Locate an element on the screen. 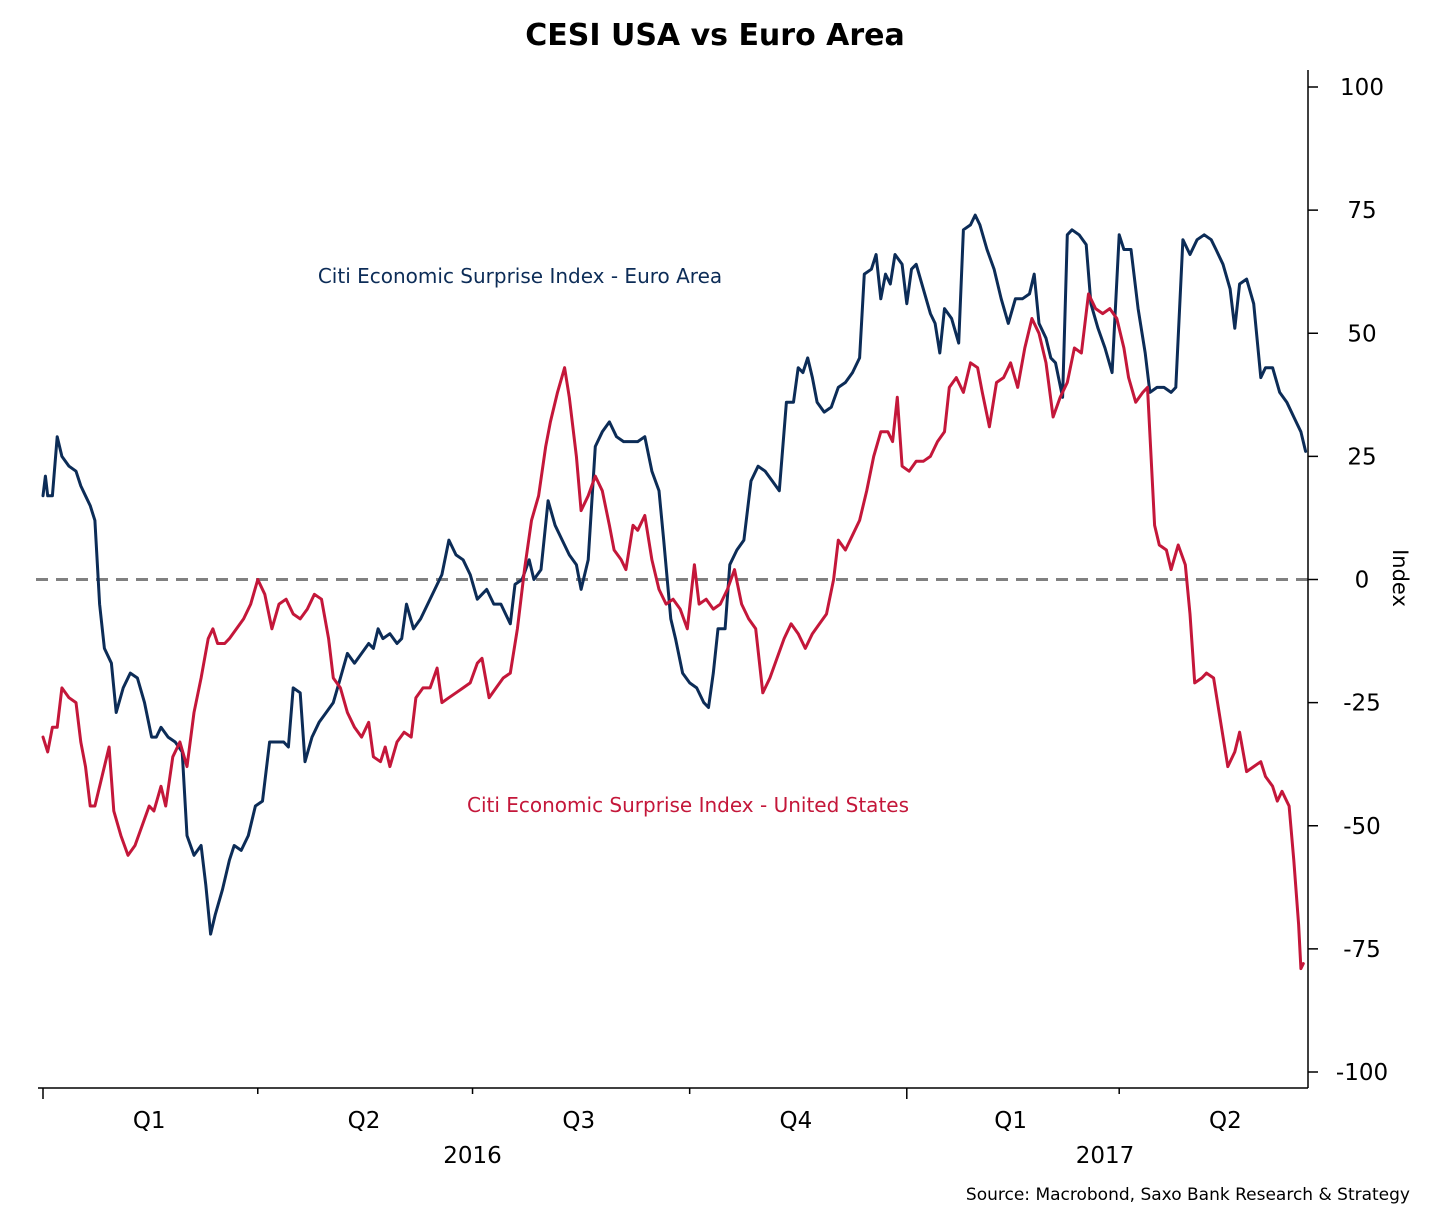 Image resolution: width=1430 pixels, height=1223 pixels. y-tick-label: 100 is located at coordinates (1362, 88).